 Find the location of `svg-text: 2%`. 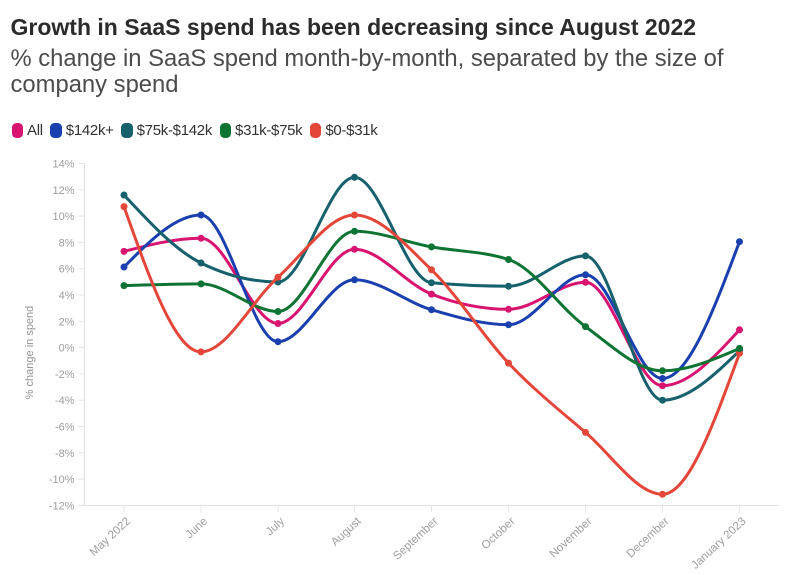

svg-text: 2% is located at coordinates (67, 322).